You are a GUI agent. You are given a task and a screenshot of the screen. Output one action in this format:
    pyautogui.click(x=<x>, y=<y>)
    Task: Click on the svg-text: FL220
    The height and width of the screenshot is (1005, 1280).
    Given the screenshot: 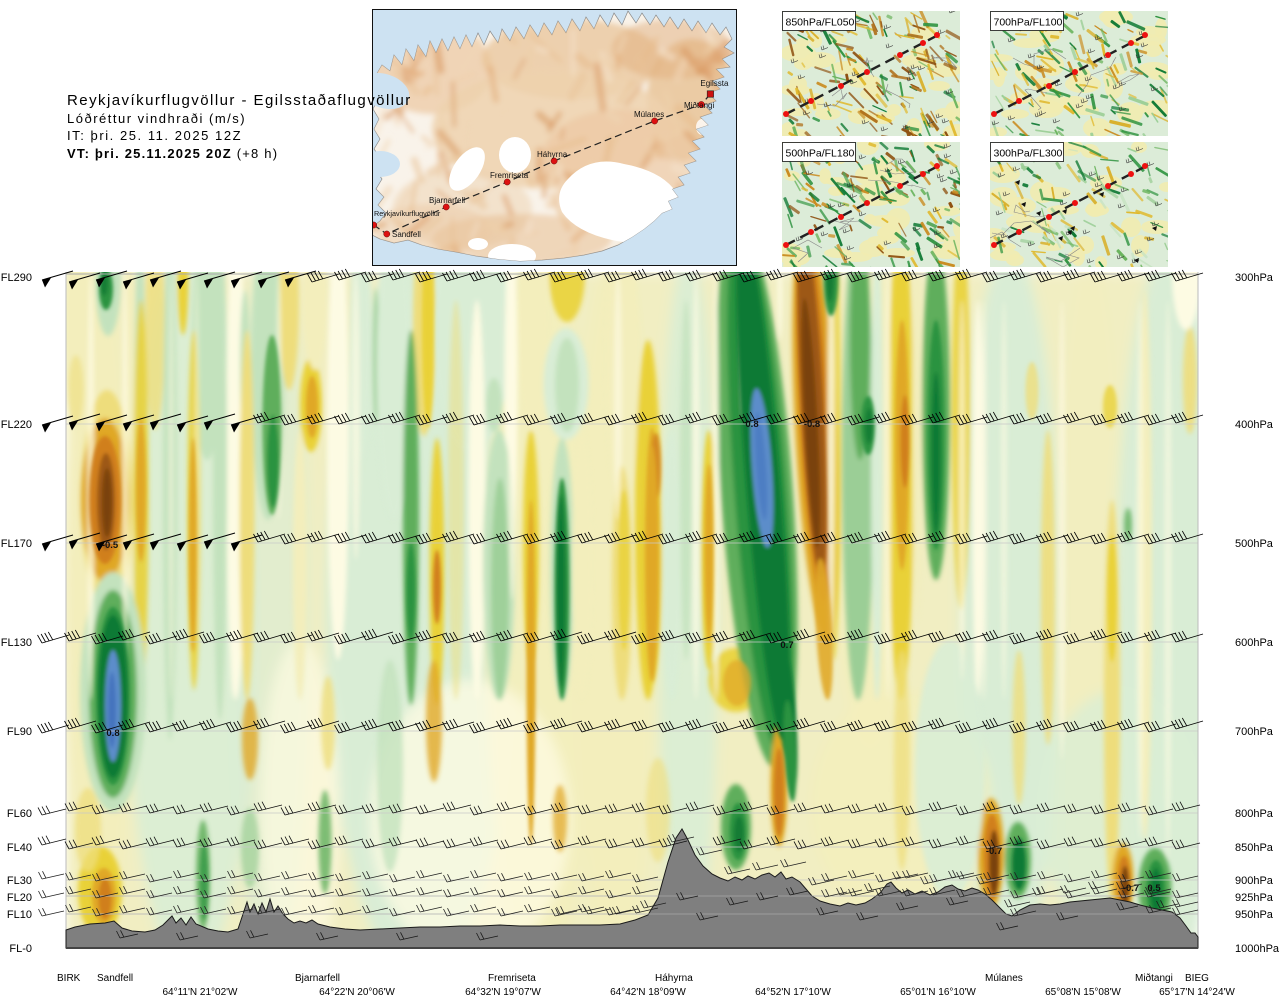 What is the action you would take?
    pyautogui.click(x=16, y=425)
    